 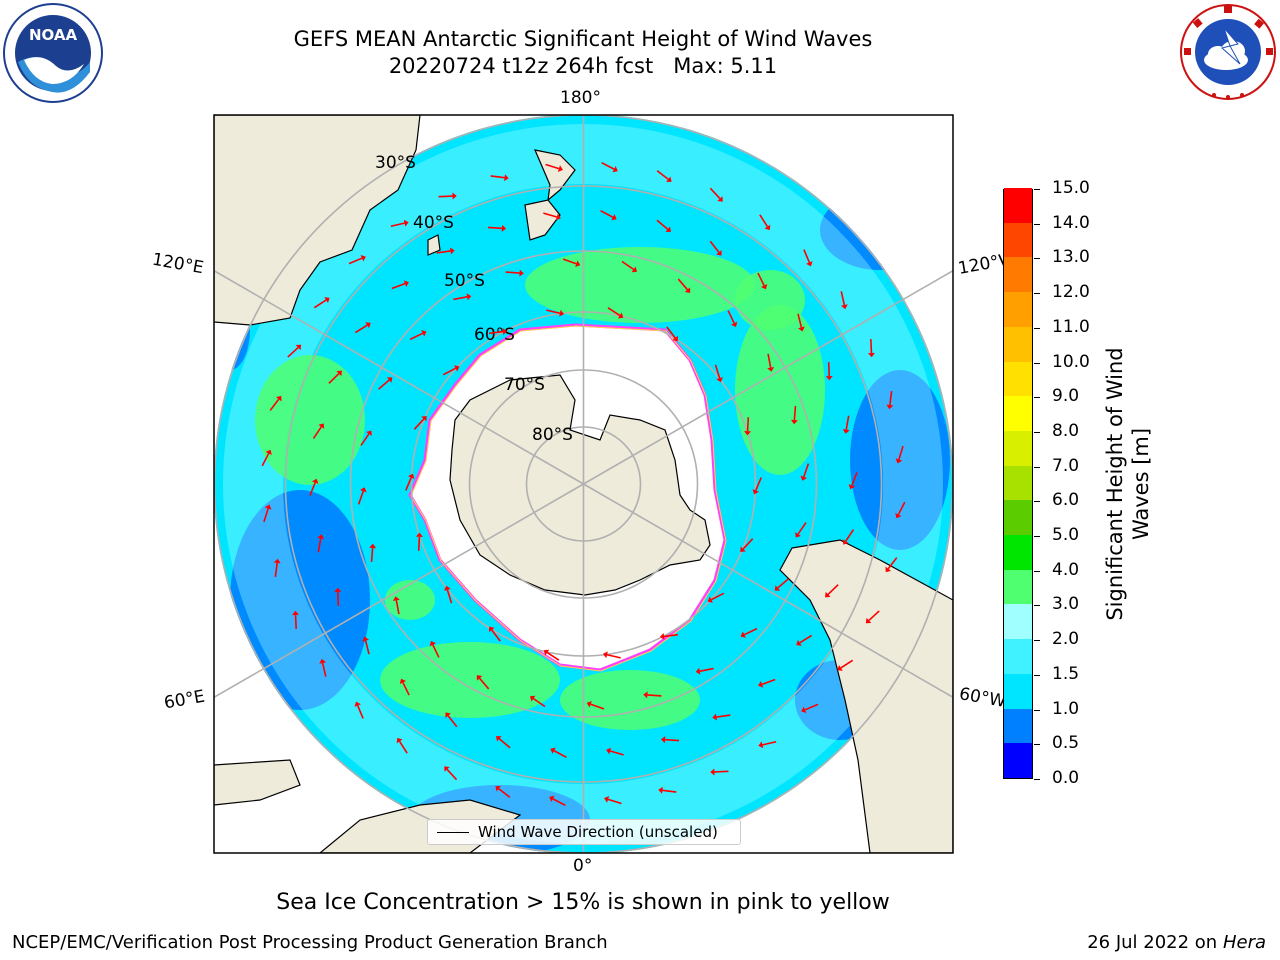 I want to click on noaa-logo-text: NOAA, so click(x=53, y=35).